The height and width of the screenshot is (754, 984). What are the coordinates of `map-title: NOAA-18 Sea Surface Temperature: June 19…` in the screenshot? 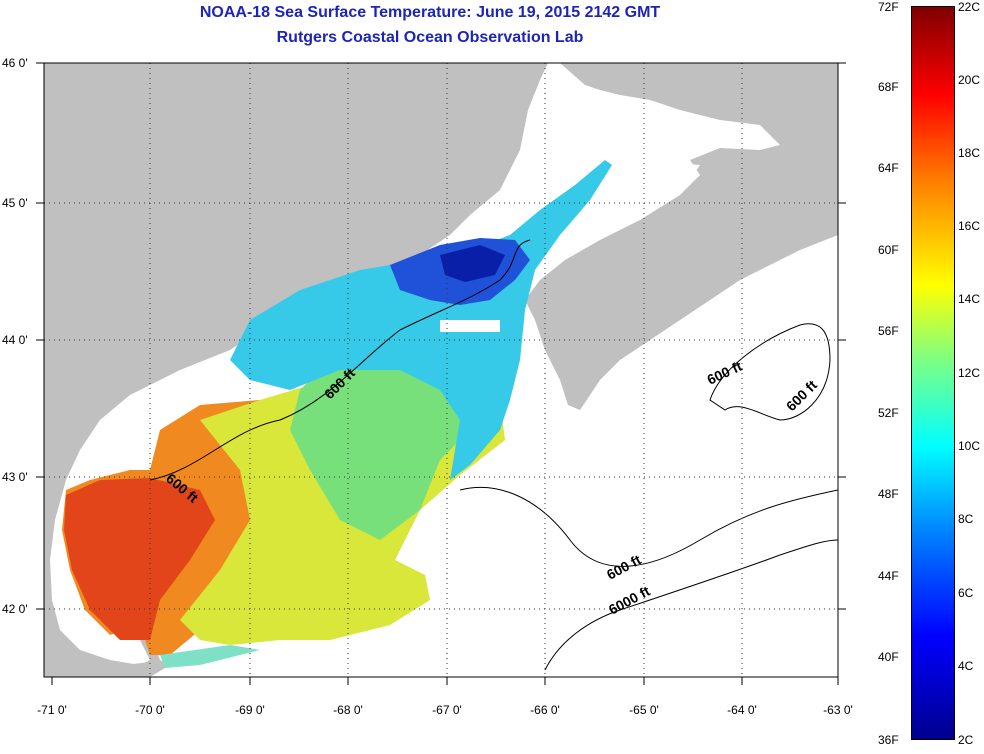 It's located at (430, 12).